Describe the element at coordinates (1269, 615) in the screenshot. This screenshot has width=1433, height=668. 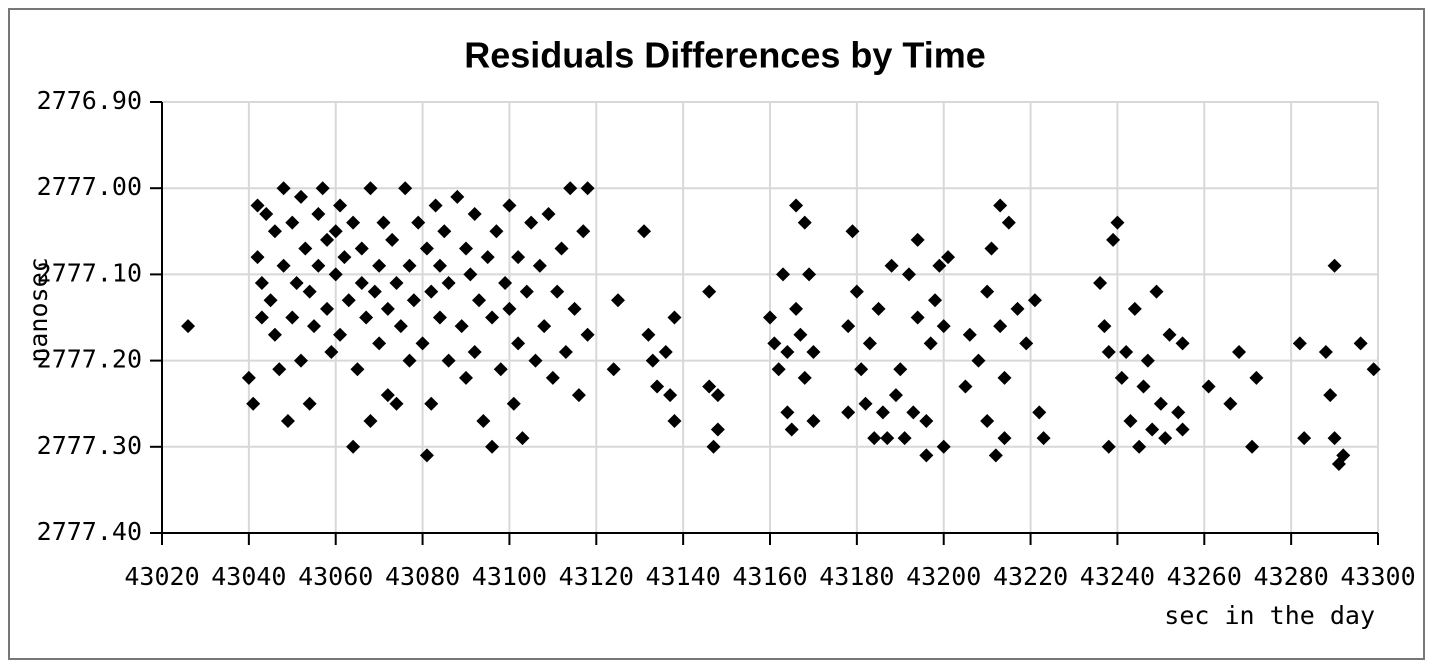
I see `x-axis-label: sec in the day` at that location.